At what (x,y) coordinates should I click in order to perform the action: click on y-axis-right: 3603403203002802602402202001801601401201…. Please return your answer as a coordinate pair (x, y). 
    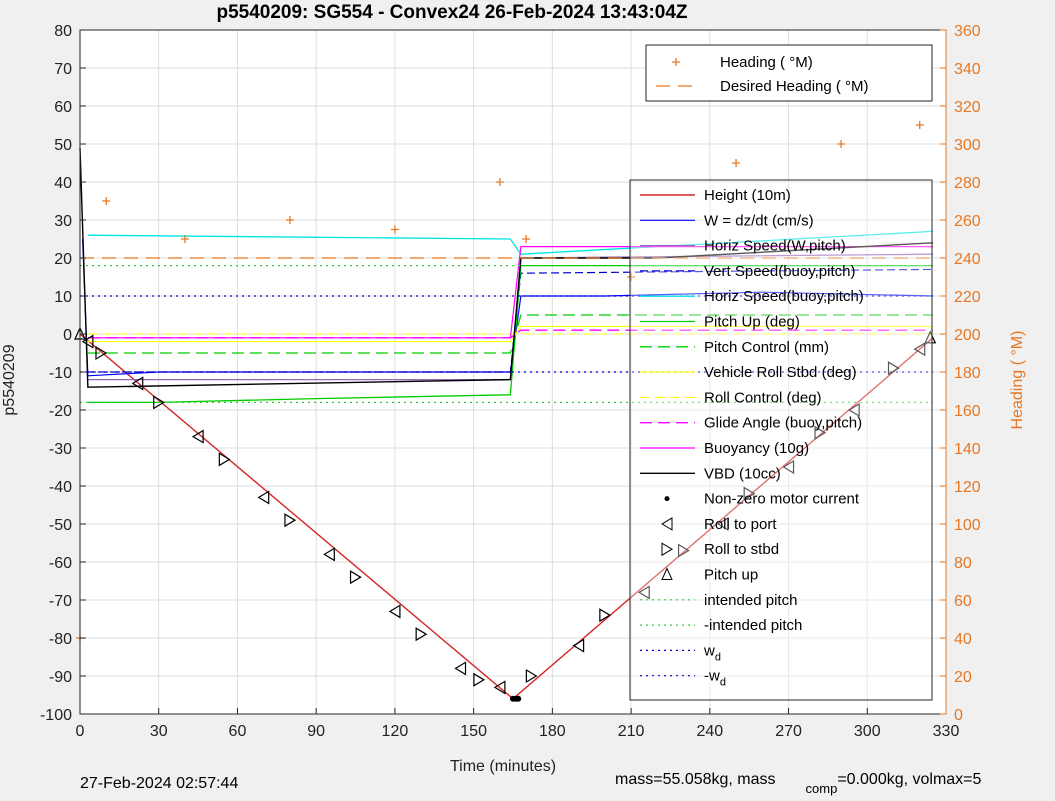
    Looking at the image, I should click on (960, 373).